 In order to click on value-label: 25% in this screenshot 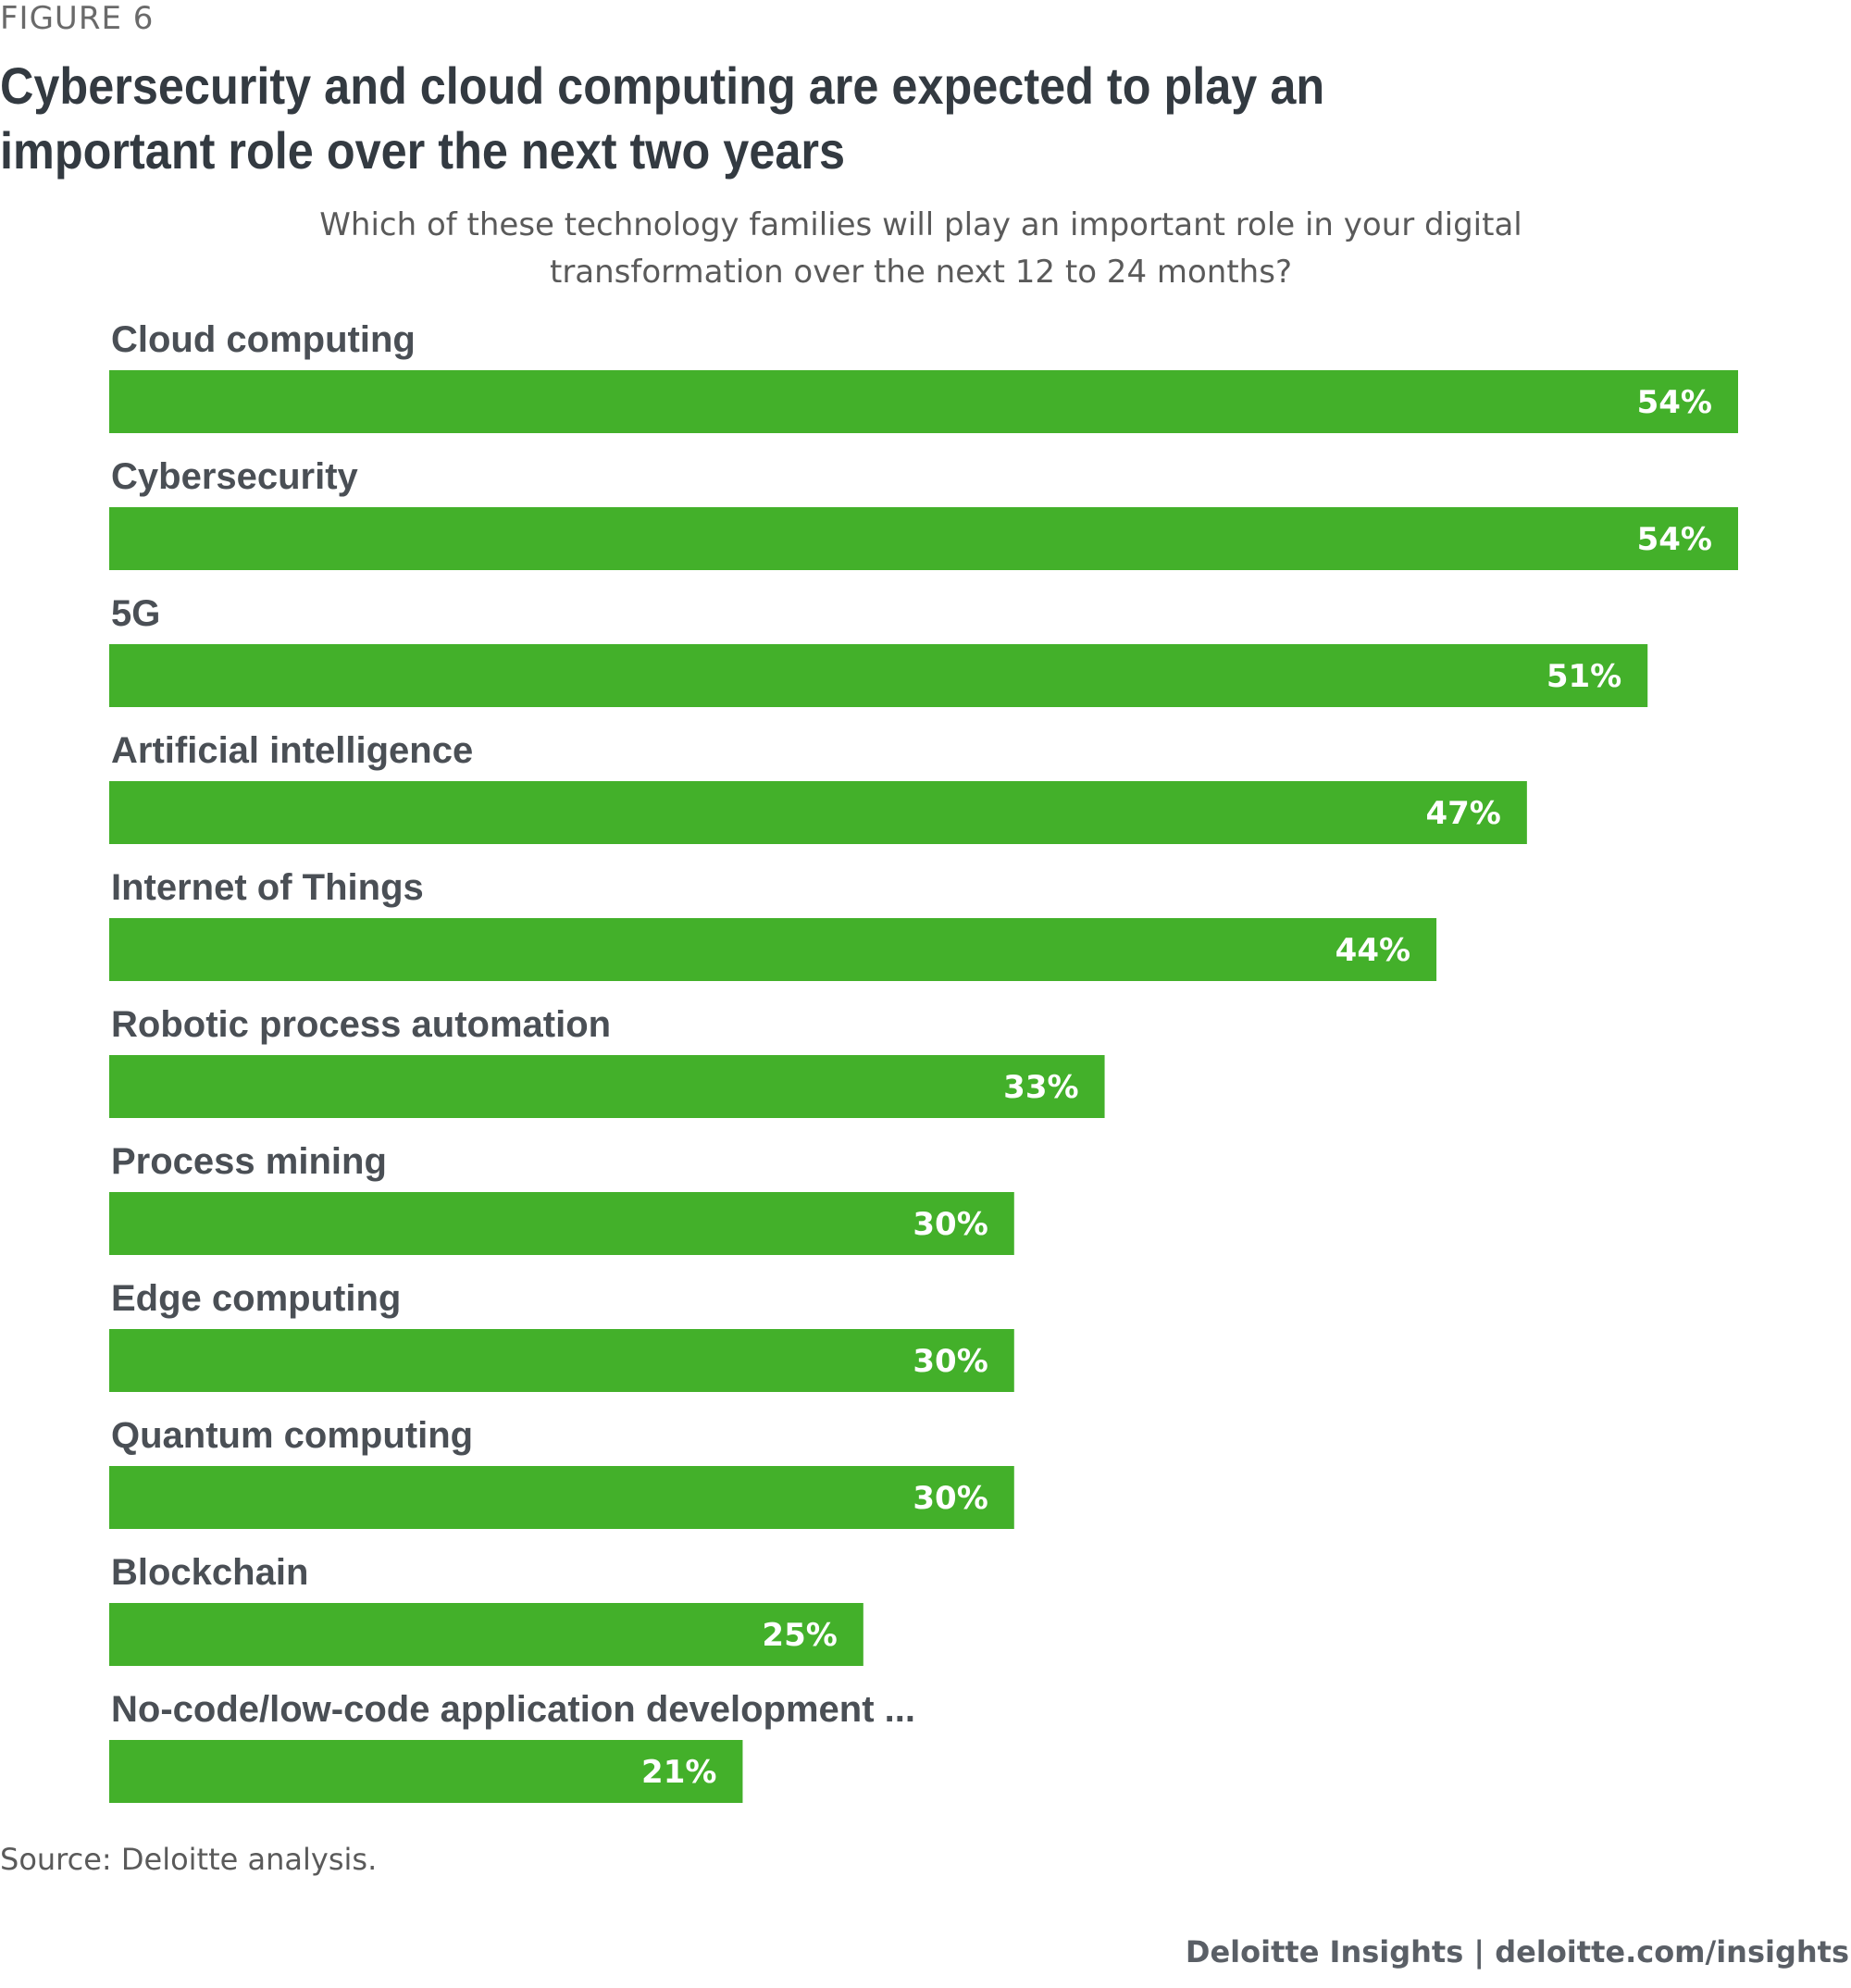, I will do `click(799, 1635)`.